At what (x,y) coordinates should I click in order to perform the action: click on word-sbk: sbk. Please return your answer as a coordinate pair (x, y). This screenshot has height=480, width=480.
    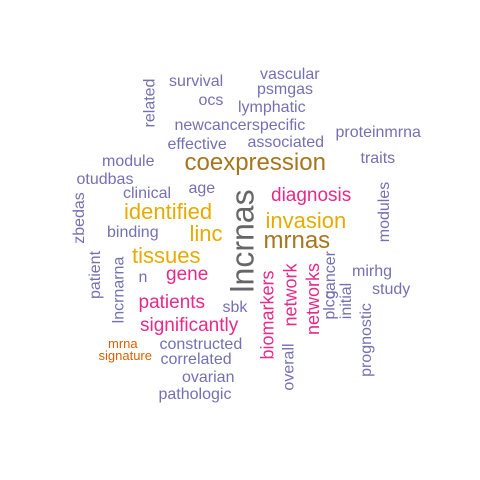
    Looking at the image, I should click on (235, 307).